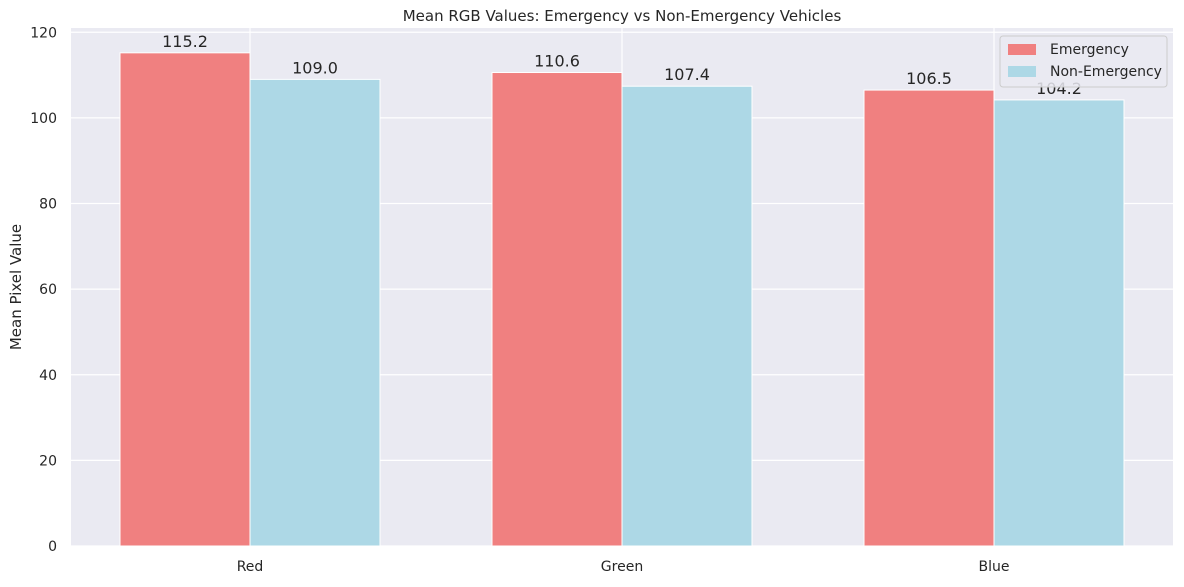 The width and height of the screenshot is (1184, 587). I want to click on y-tick-label: 120, so click(43, 33).